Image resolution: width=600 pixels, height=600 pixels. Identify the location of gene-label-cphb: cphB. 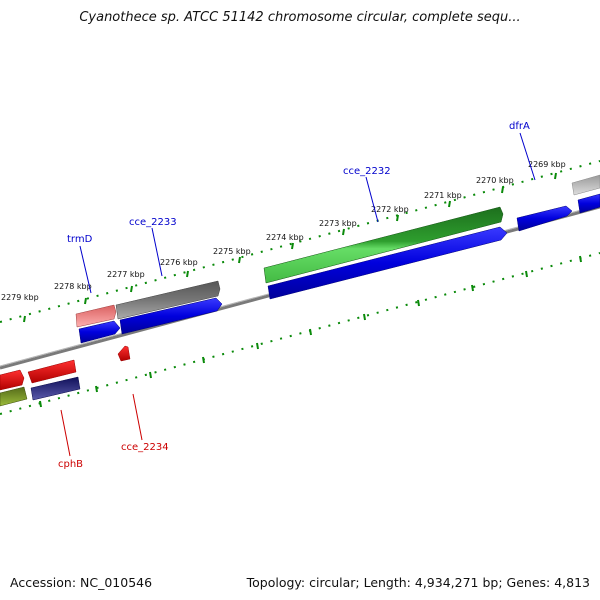
(70, 464).